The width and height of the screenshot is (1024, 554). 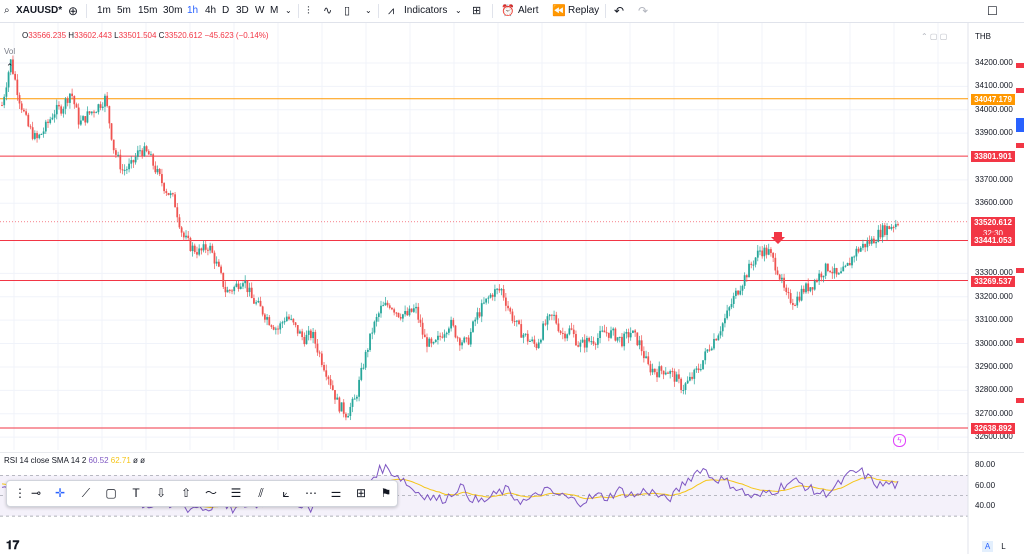 I want to click on horizontal-lines-icon: ☰, so click(x=236, y=493).